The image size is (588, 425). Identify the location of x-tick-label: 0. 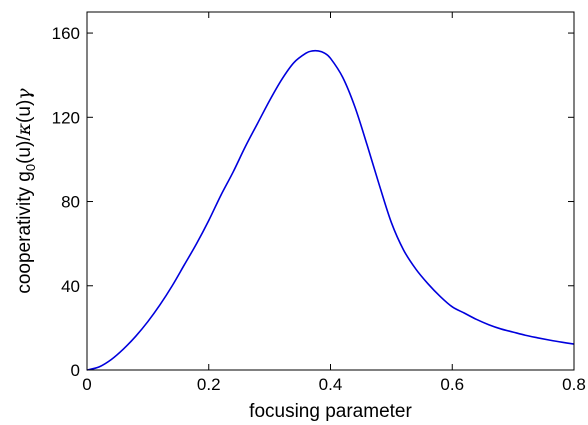
(86, 384).